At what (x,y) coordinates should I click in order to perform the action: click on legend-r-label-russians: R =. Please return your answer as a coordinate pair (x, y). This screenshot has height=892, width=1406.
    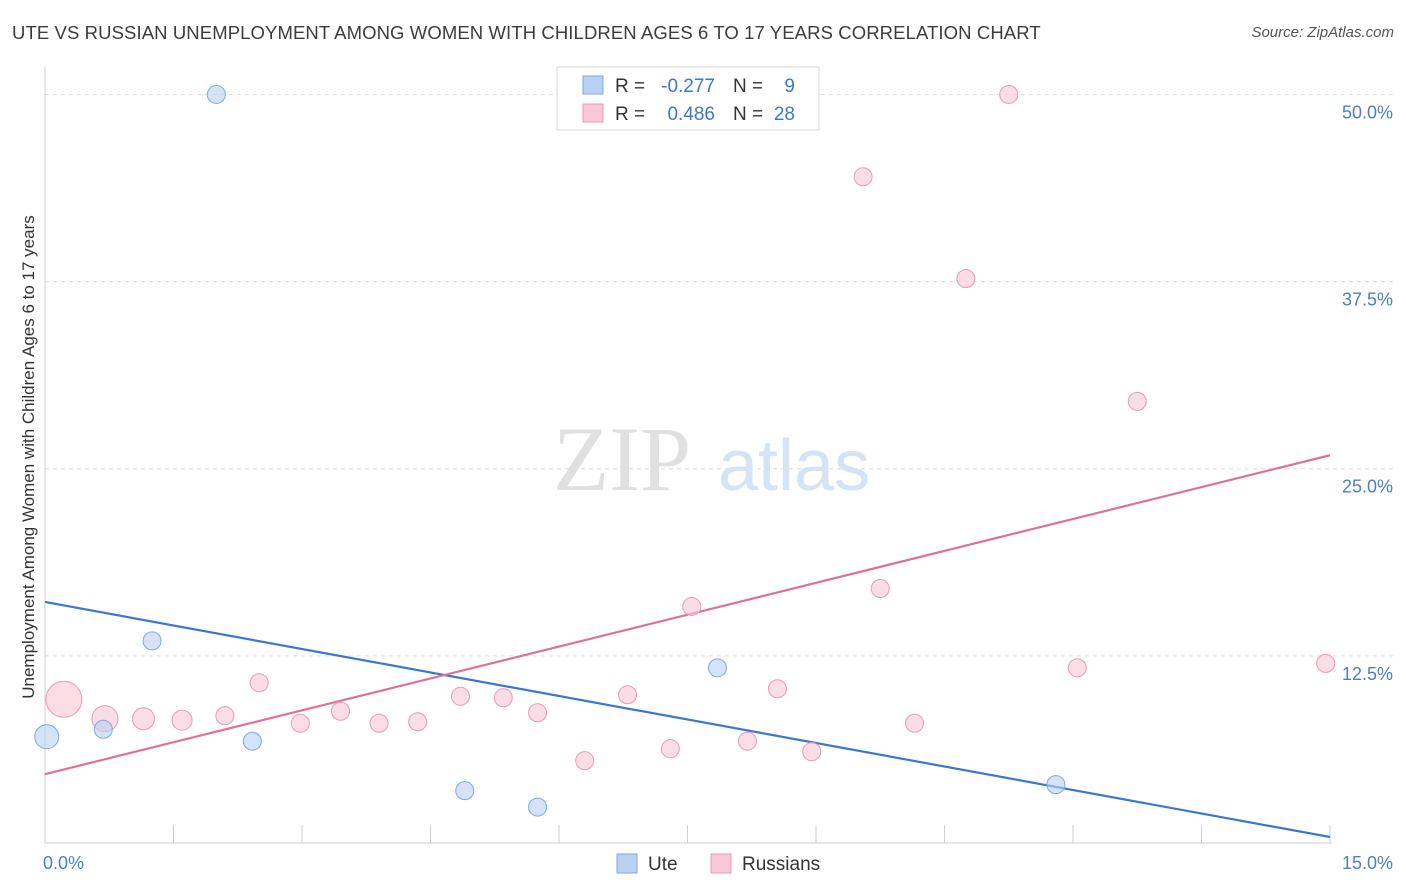
    Looking at the image, I should click on (630, 114).